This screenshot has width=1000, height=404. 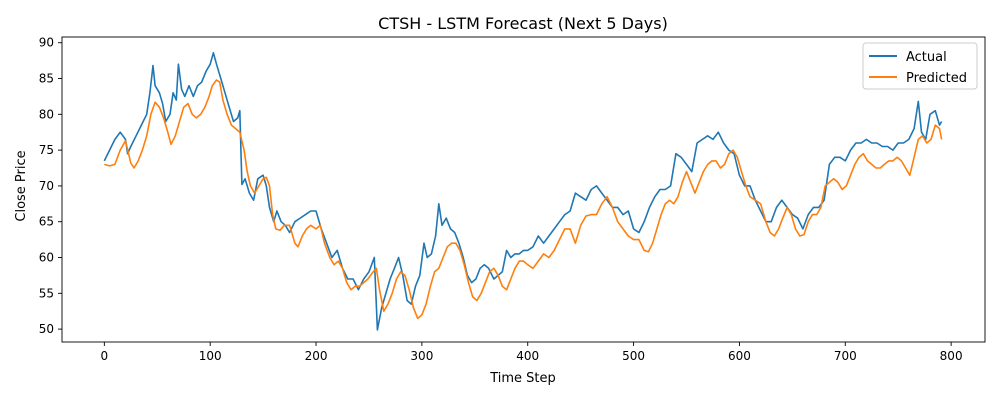 I want to click on y-tick-label: 55, so click(x=46, y=293).